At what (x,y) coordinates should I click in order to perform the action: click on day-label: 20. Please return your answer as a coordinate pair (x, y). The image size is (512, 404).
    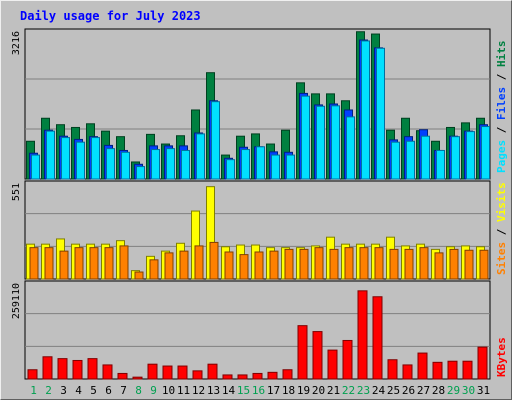
    Looking at the image, I should click on (318, 390).